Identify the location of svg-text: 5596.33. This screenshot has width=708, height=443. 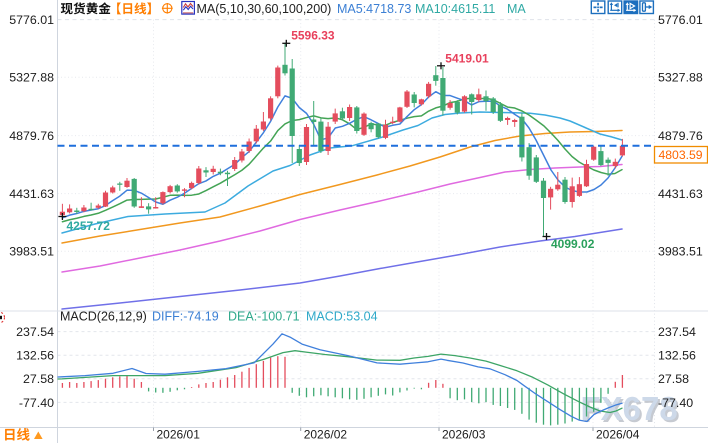
(313, 35).